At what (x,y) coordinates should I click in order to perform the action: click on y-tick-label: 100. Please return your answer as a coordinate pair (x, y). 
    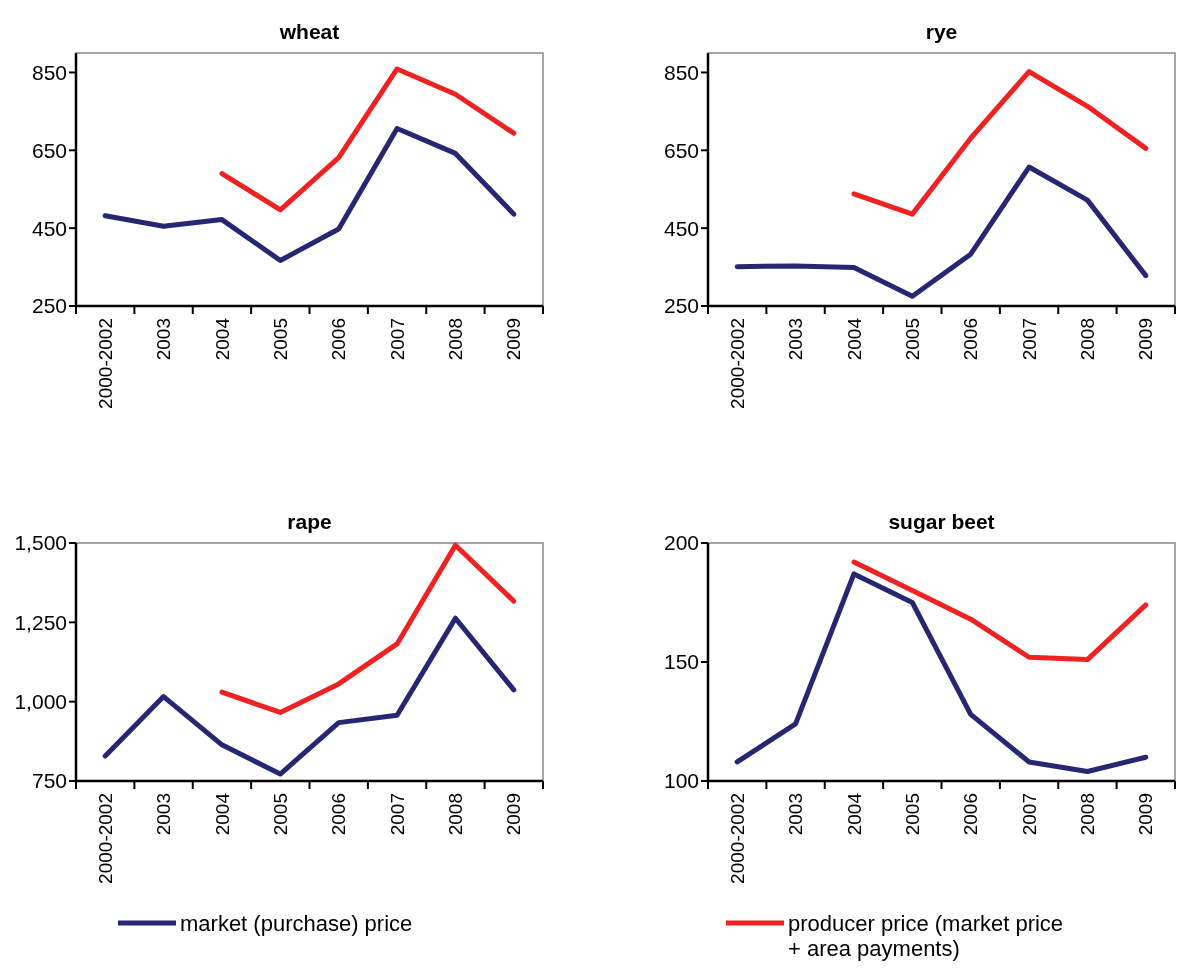
    Looking at the image, I should click on (681, 781).